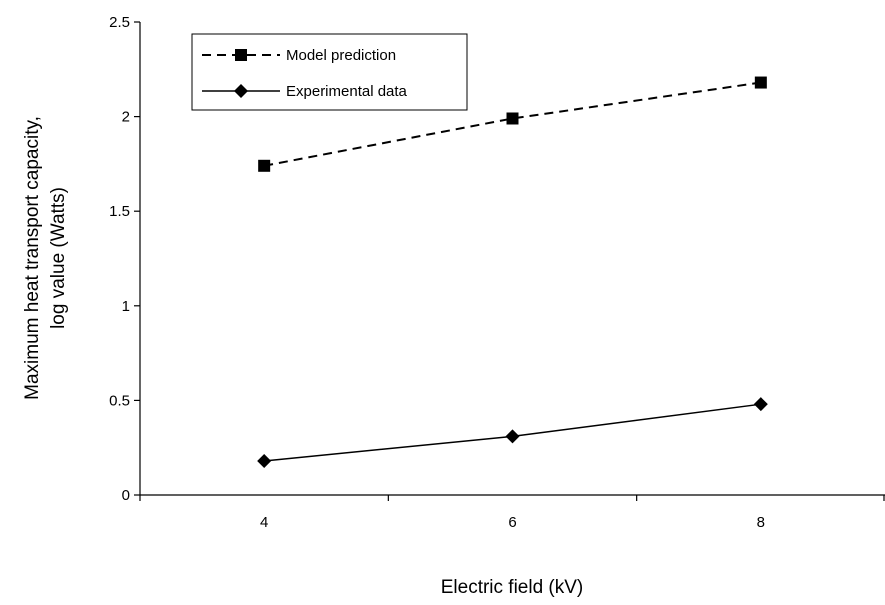  Describe the element at coordinates (512, 587) in the screenshot. I see `x-axis-title: Electric field (kV)` at that location.